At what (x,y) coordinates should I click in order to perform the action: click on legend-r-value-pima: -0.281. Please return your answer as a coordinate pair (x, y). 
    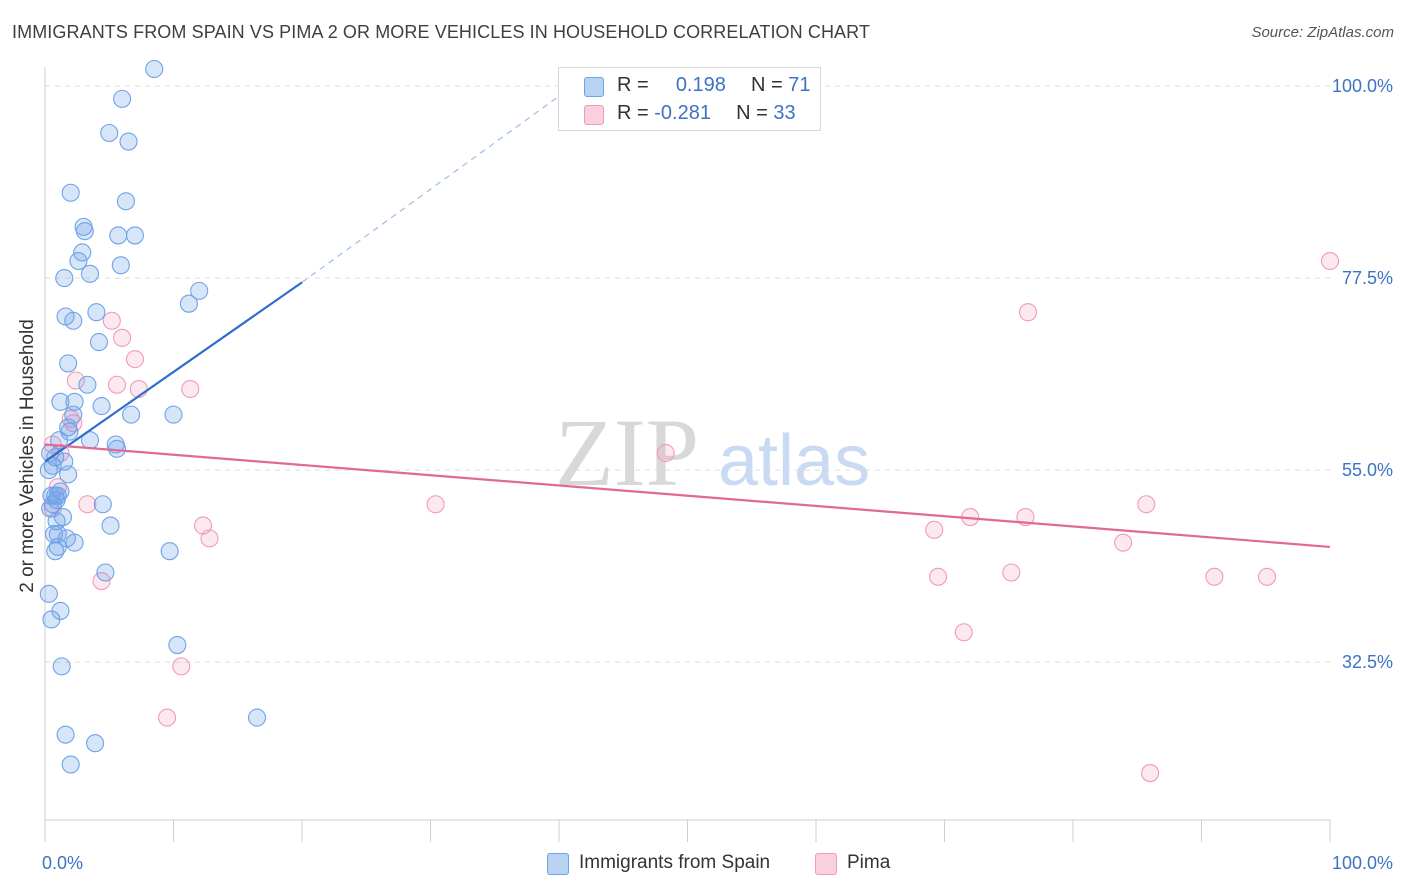
    Looking at the image, I should click on (682, 113).